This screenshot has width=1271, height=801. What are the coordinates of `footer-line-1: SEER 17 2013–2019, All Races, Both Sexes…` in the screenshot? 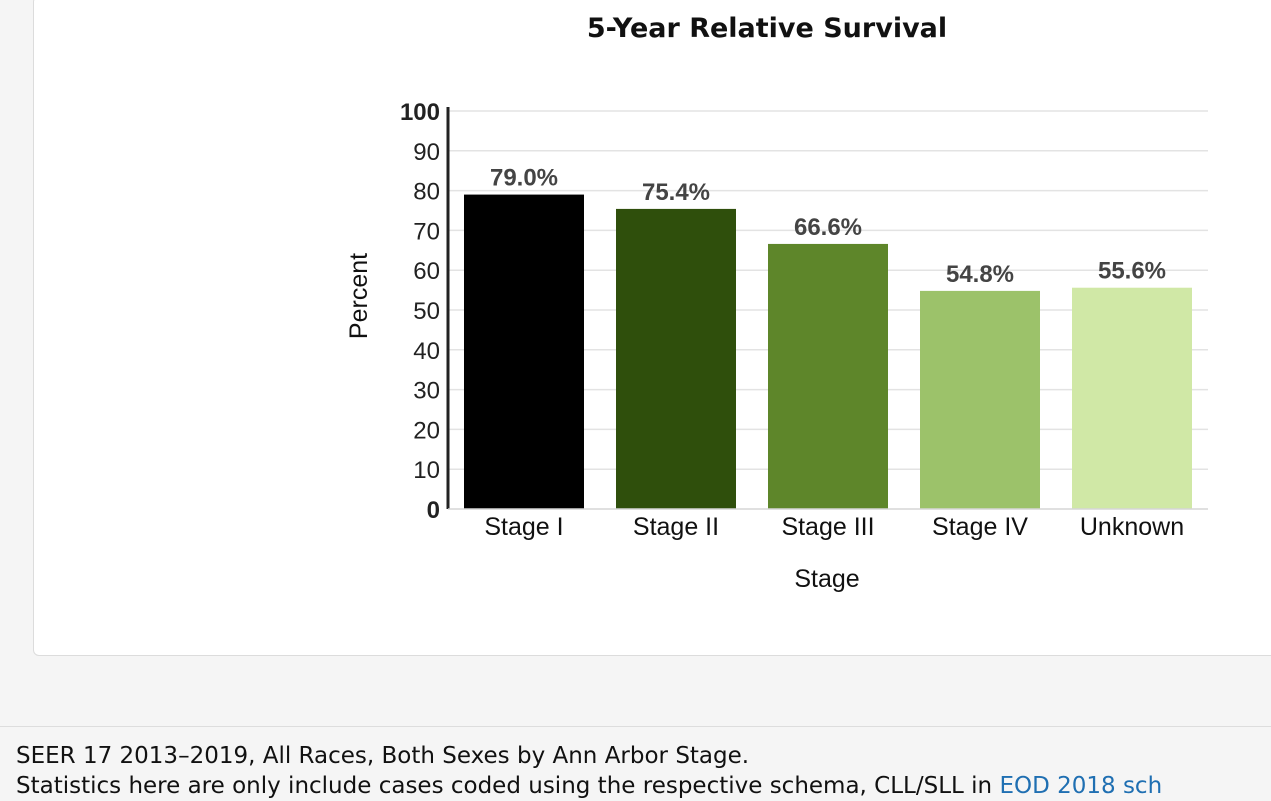 It's located at (383, 756).